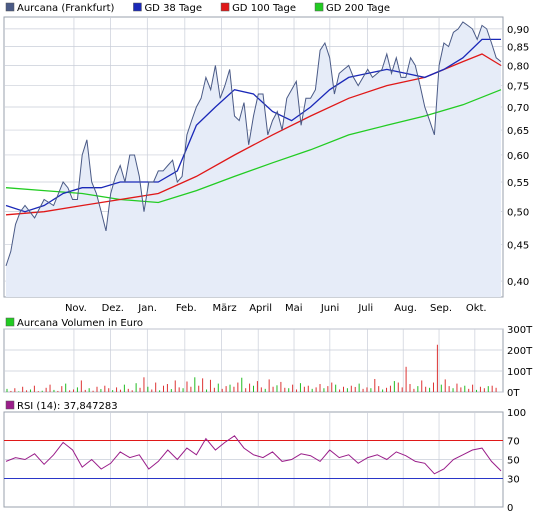 This screenshot has width=545, height=515. Describe the element at coordinates (225, 308) in the screenshot. I see `x-tick-label: März` at that location.